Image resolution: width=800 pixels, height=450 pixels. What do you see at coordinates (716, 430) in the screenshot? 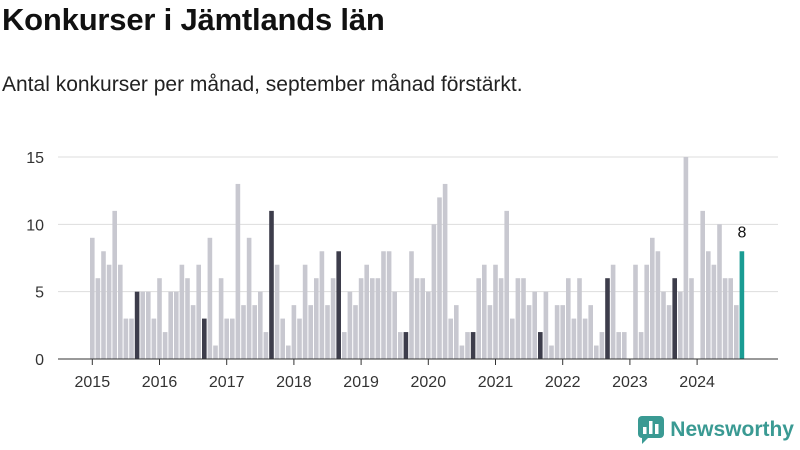
I see `newsworthy-logo: Newsworthy` at bounding box center [716, 430].